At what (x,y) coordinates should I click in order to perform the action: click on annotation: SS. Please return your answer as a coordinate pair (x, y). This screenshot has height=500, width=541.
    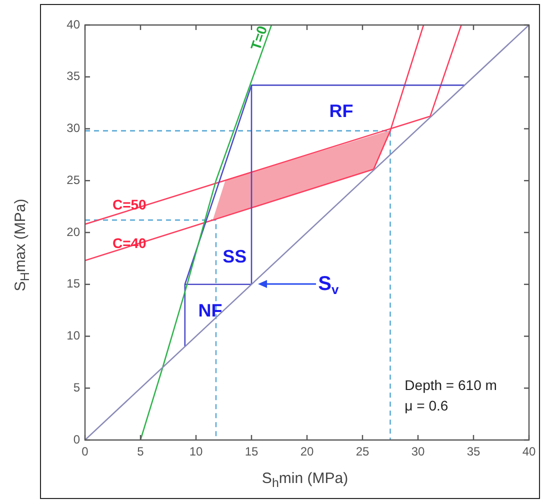
    Looking at the image, I should click on (234, 256).